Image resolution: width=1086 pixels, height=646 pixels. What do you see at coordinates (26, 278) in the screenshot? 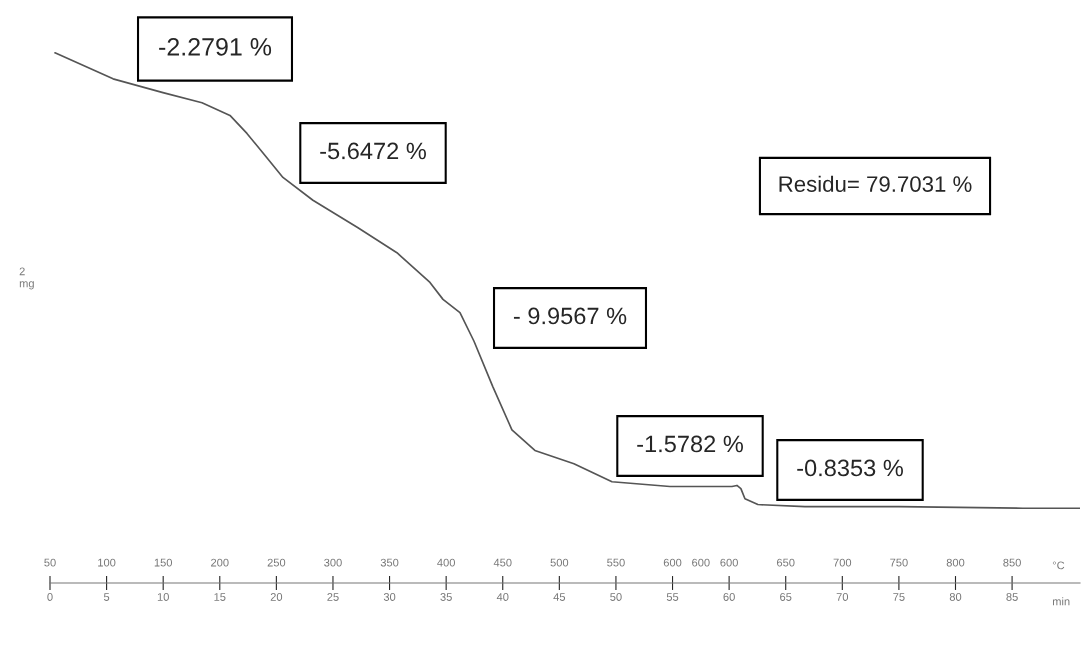
I see `y-axis-title: 2 mg` at bounding box center [26, 278].